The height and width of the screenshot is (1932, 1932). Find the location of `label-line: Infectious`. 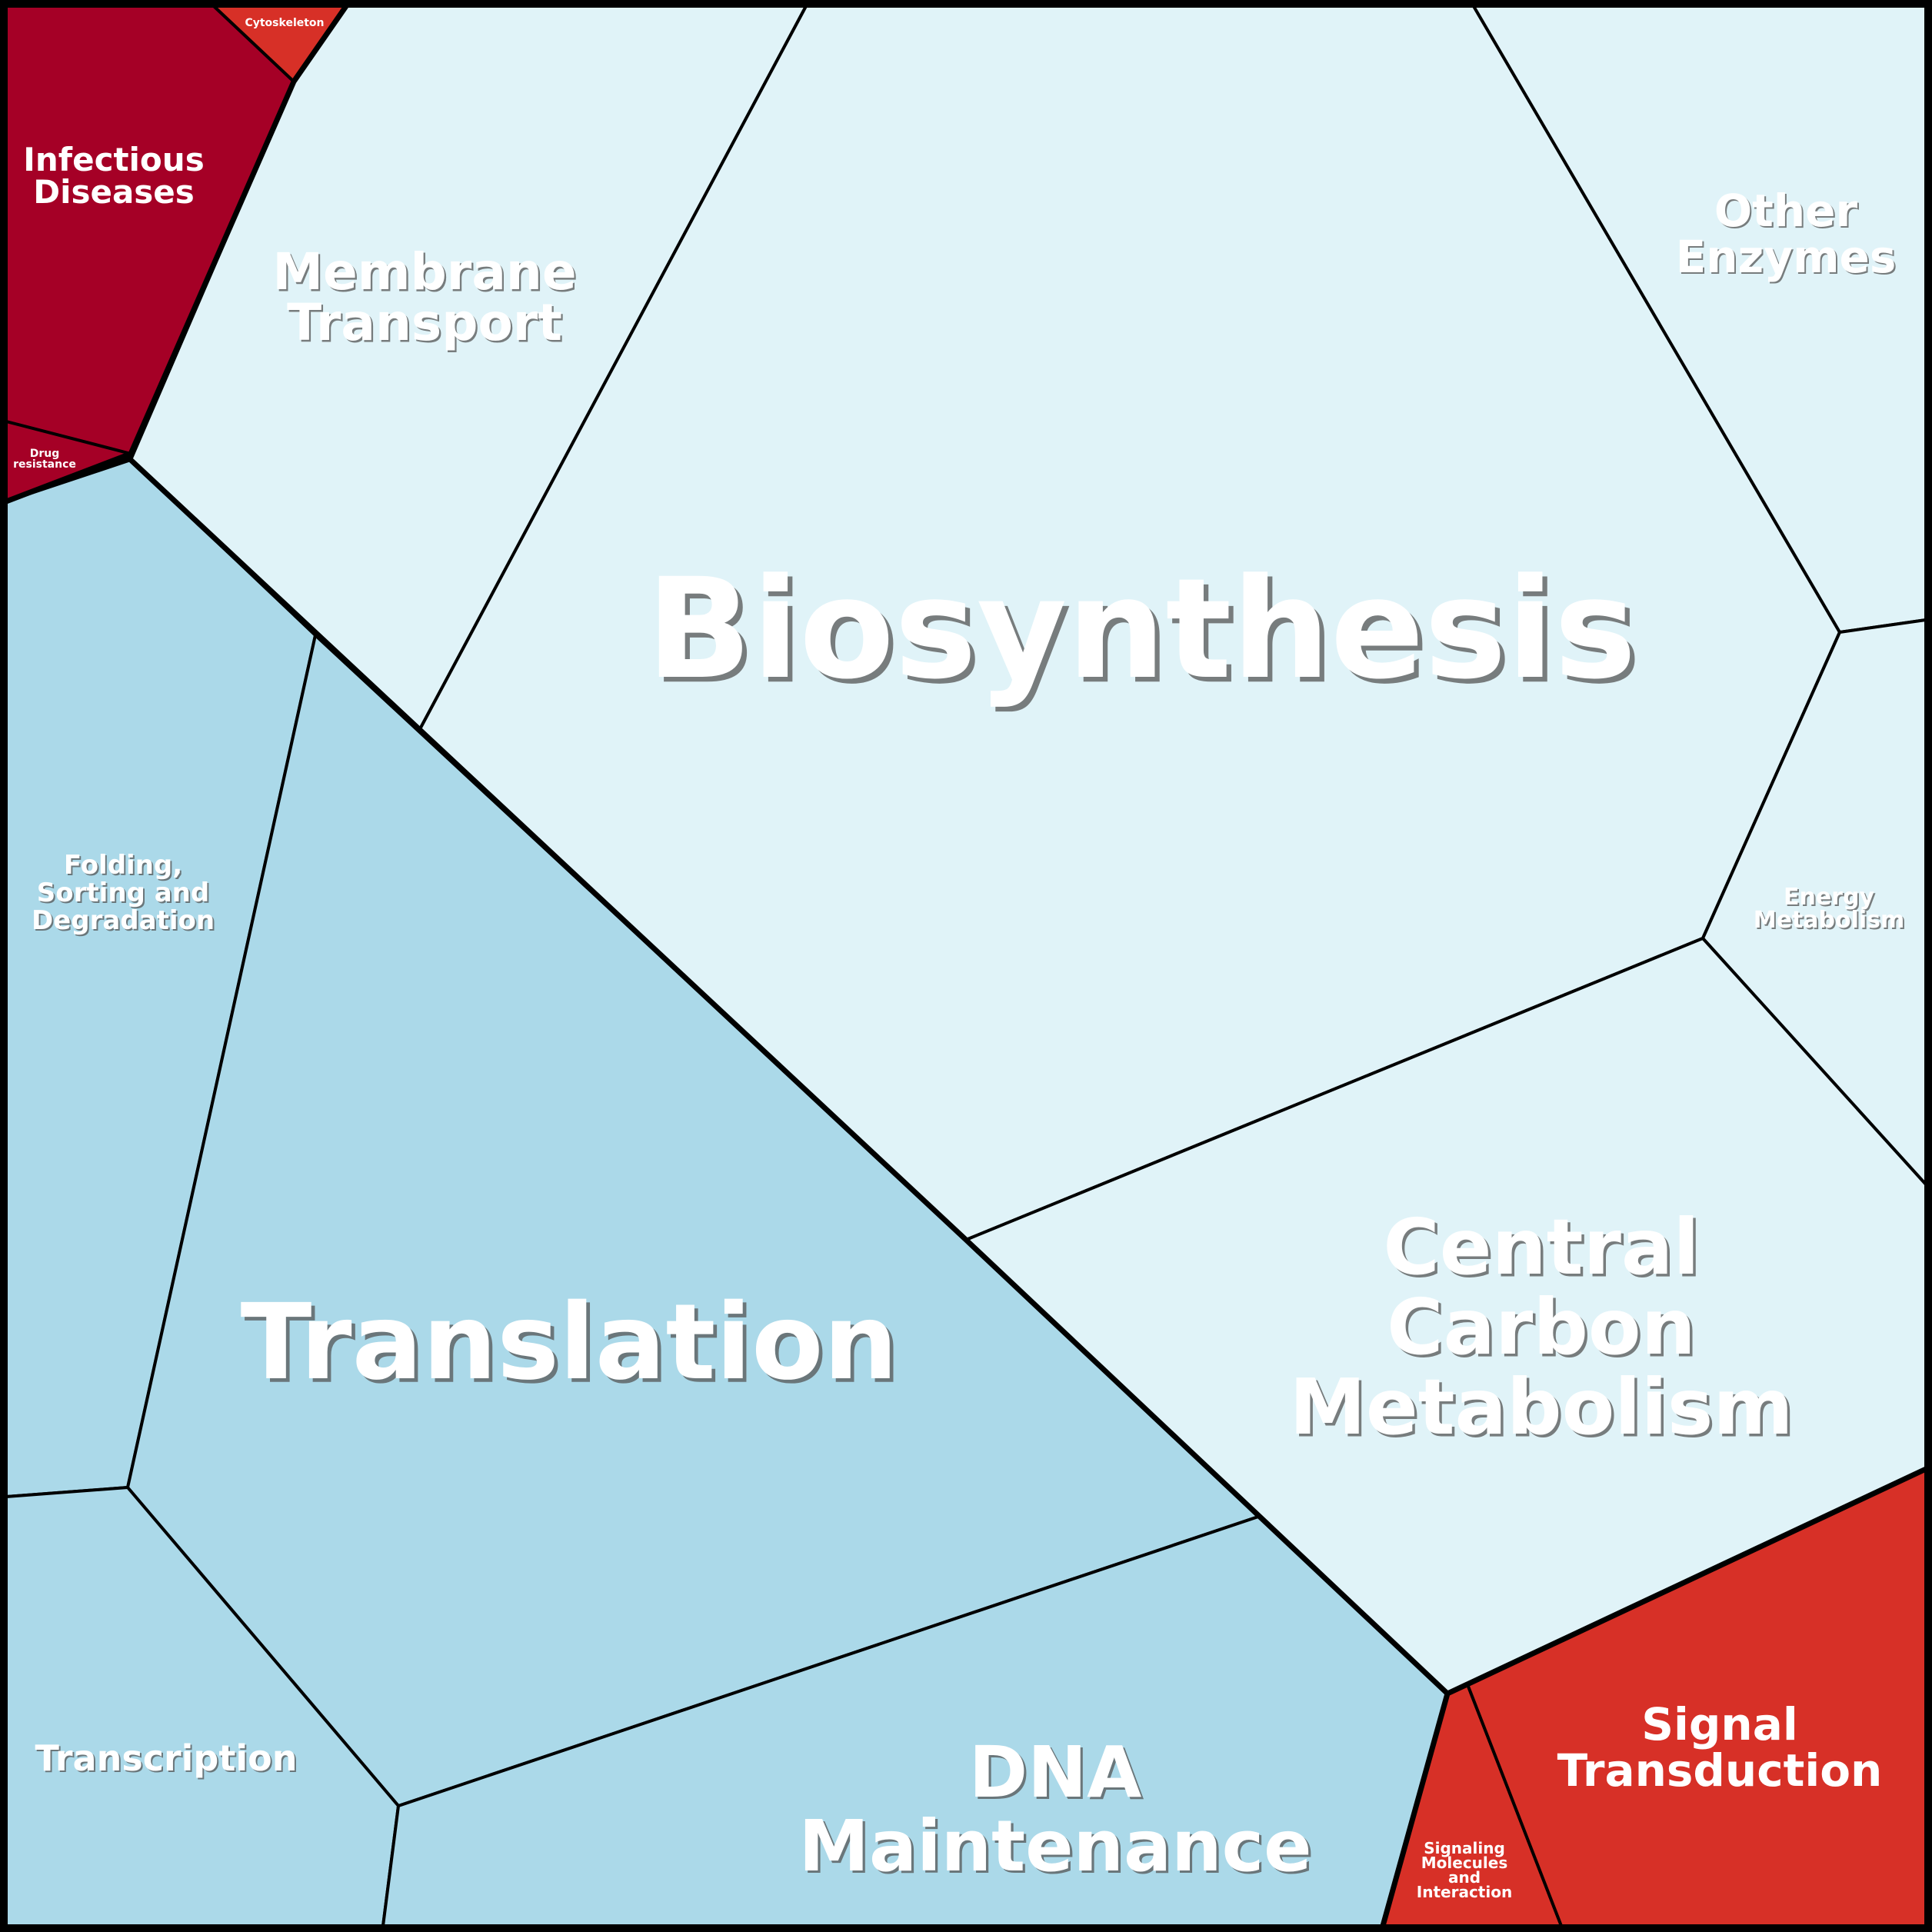

label-line: Infectious is located at coordinates (113, 159).